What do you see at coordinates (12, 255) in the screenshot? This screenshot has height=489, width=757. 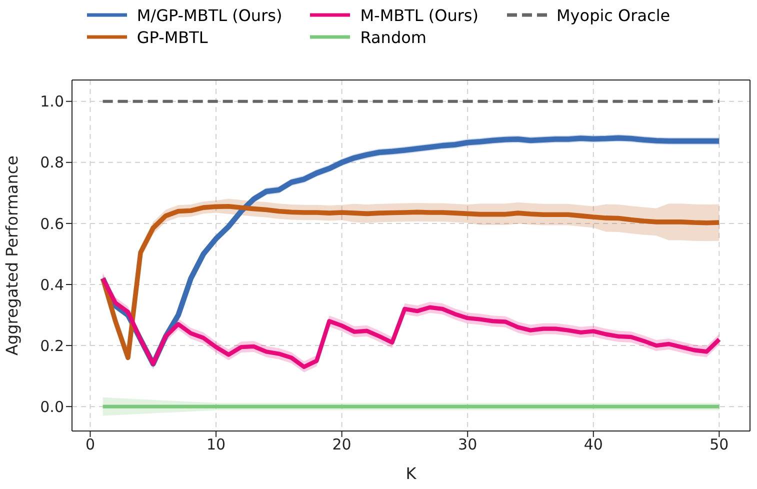 I see `y-axis-title: Aggregated Performance` at bounding box center [12, 255].